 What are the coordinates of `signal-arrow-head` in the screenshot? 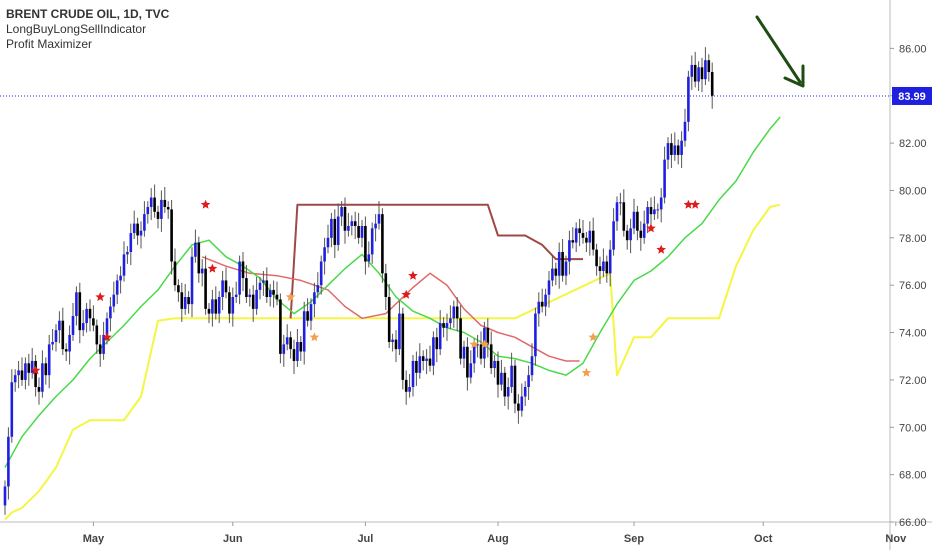 It's located at (794, 76).